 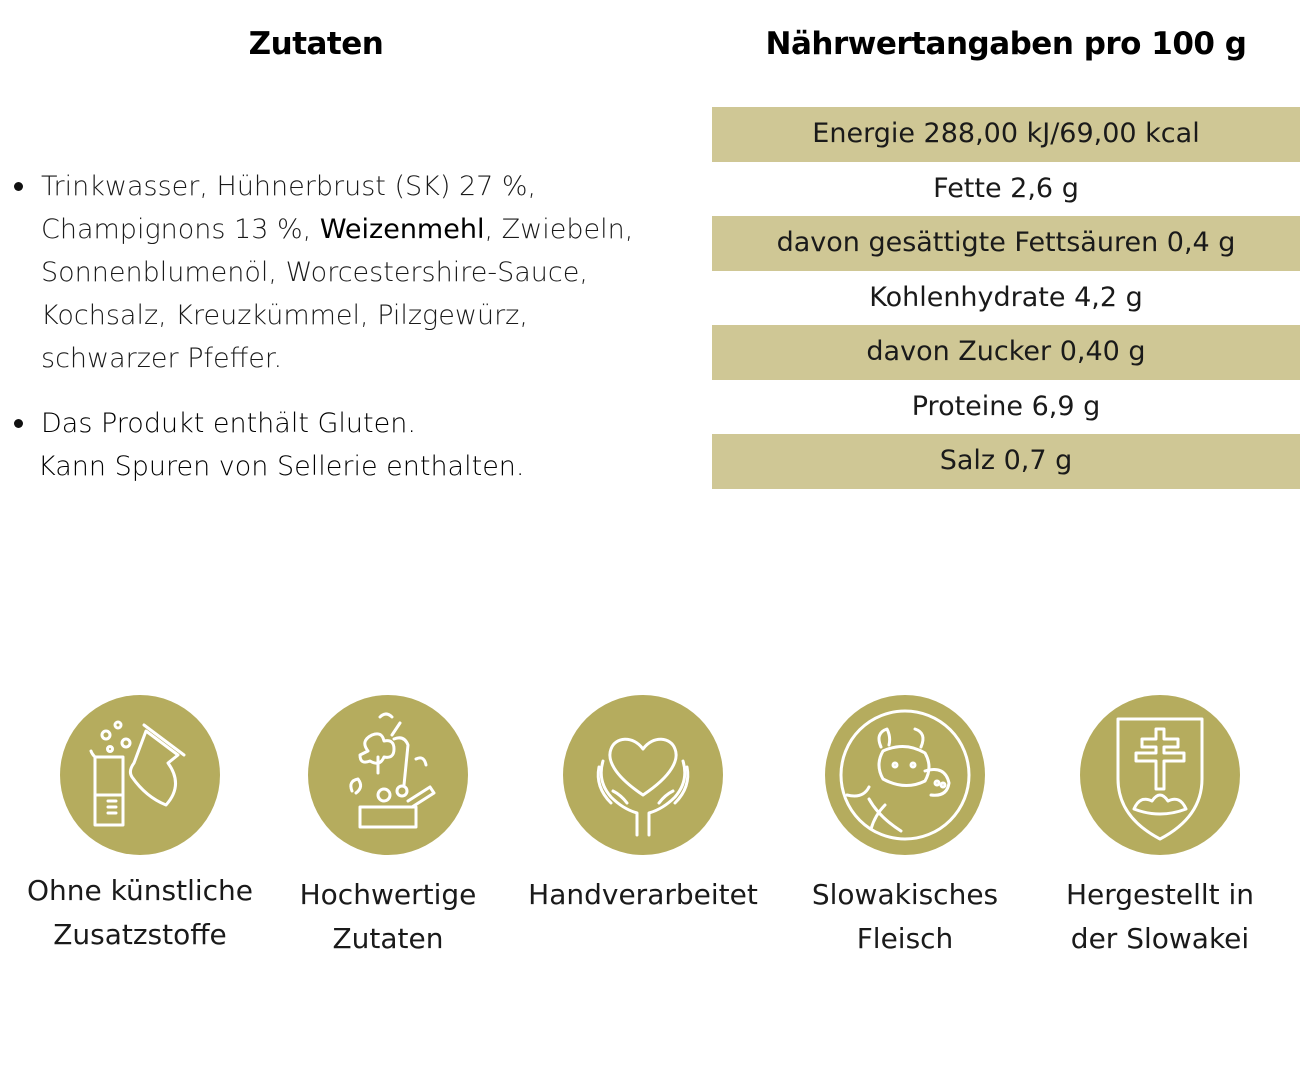 I want to click on nutrition-row-carbohydrates: Kohlenhydrate 4,2 g, so click(x=1006, y=297).